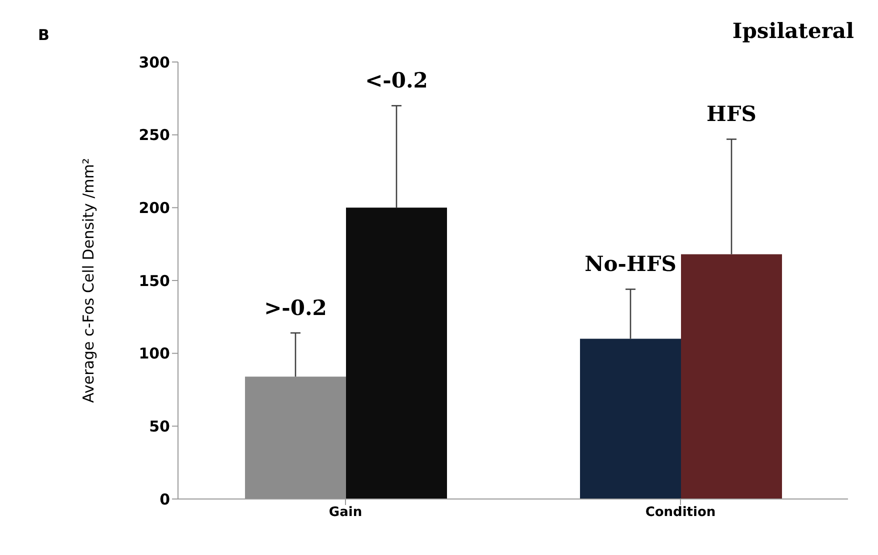 This screenshot has height=555, width=878. What do you see at coordinates (154, 135) in the screenshot?
I see `y-tick-label: 250` at bounding box center [154, 135].